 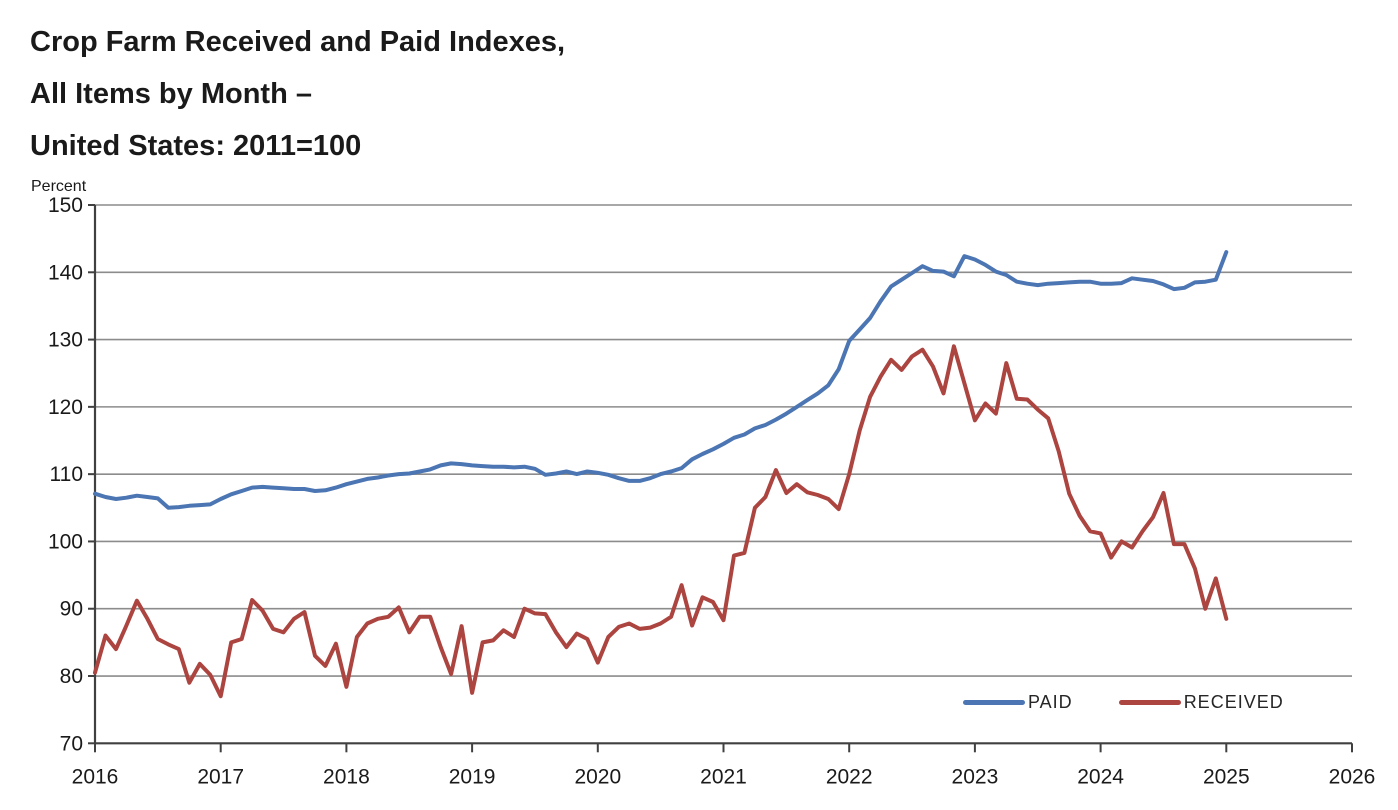 I want to click on x-tick-label-2020: 2020, so click(x=597, y=776).